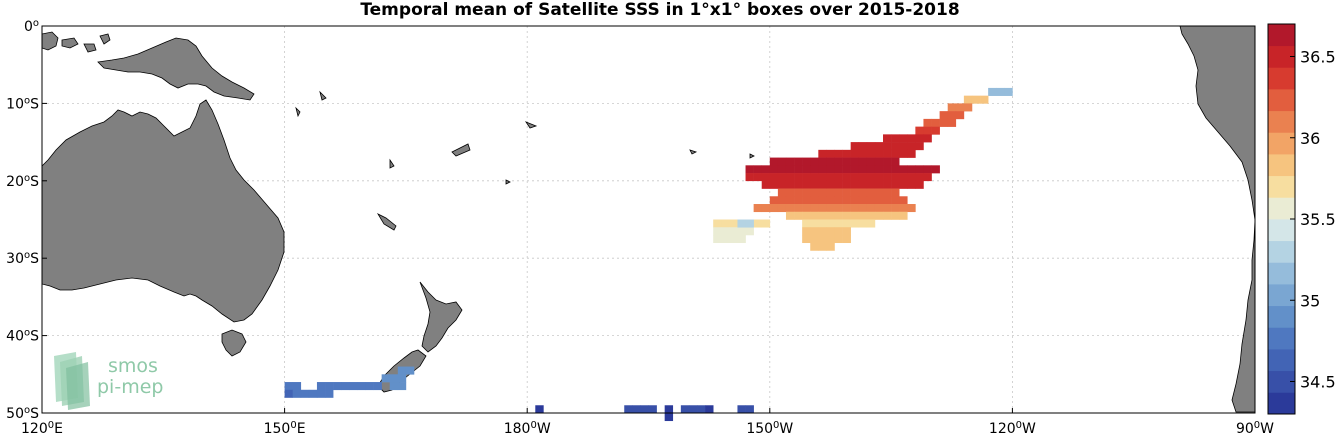 This screenshot has width=1343, height=438. What do you see at coordinates (386, 222) in the screenshot?
I see `new-caledonia-island` at bounding box center [386, 222].